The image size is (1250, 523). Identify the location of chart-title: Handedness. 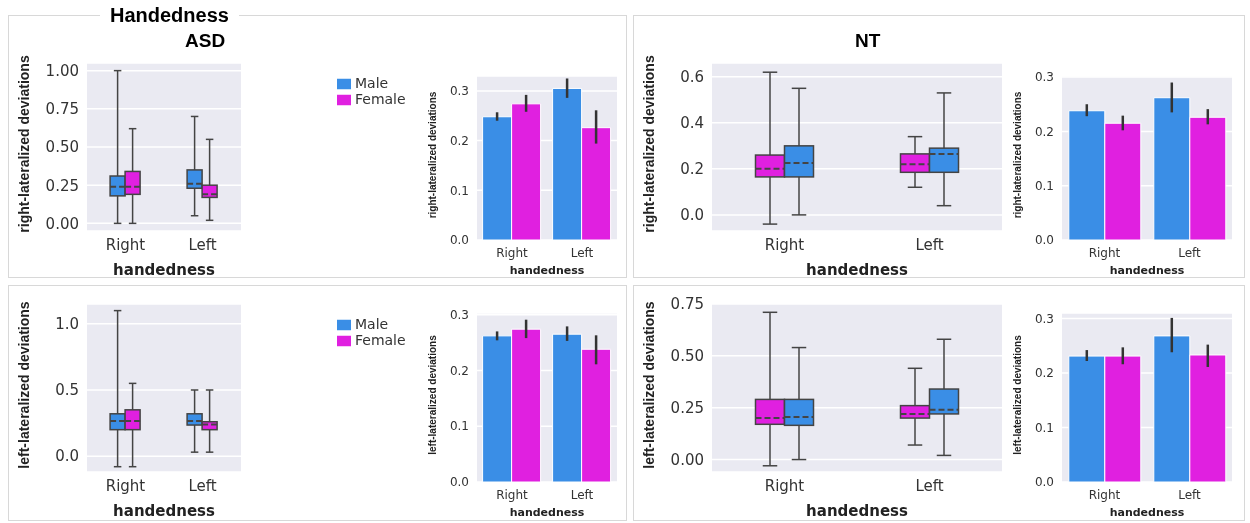
(169, 15).